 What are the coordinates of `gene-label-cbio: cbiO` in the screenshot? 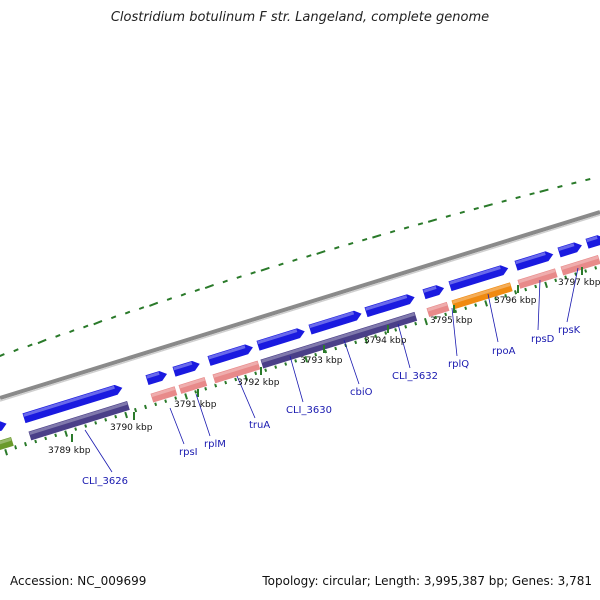 It's located at (361, 392).